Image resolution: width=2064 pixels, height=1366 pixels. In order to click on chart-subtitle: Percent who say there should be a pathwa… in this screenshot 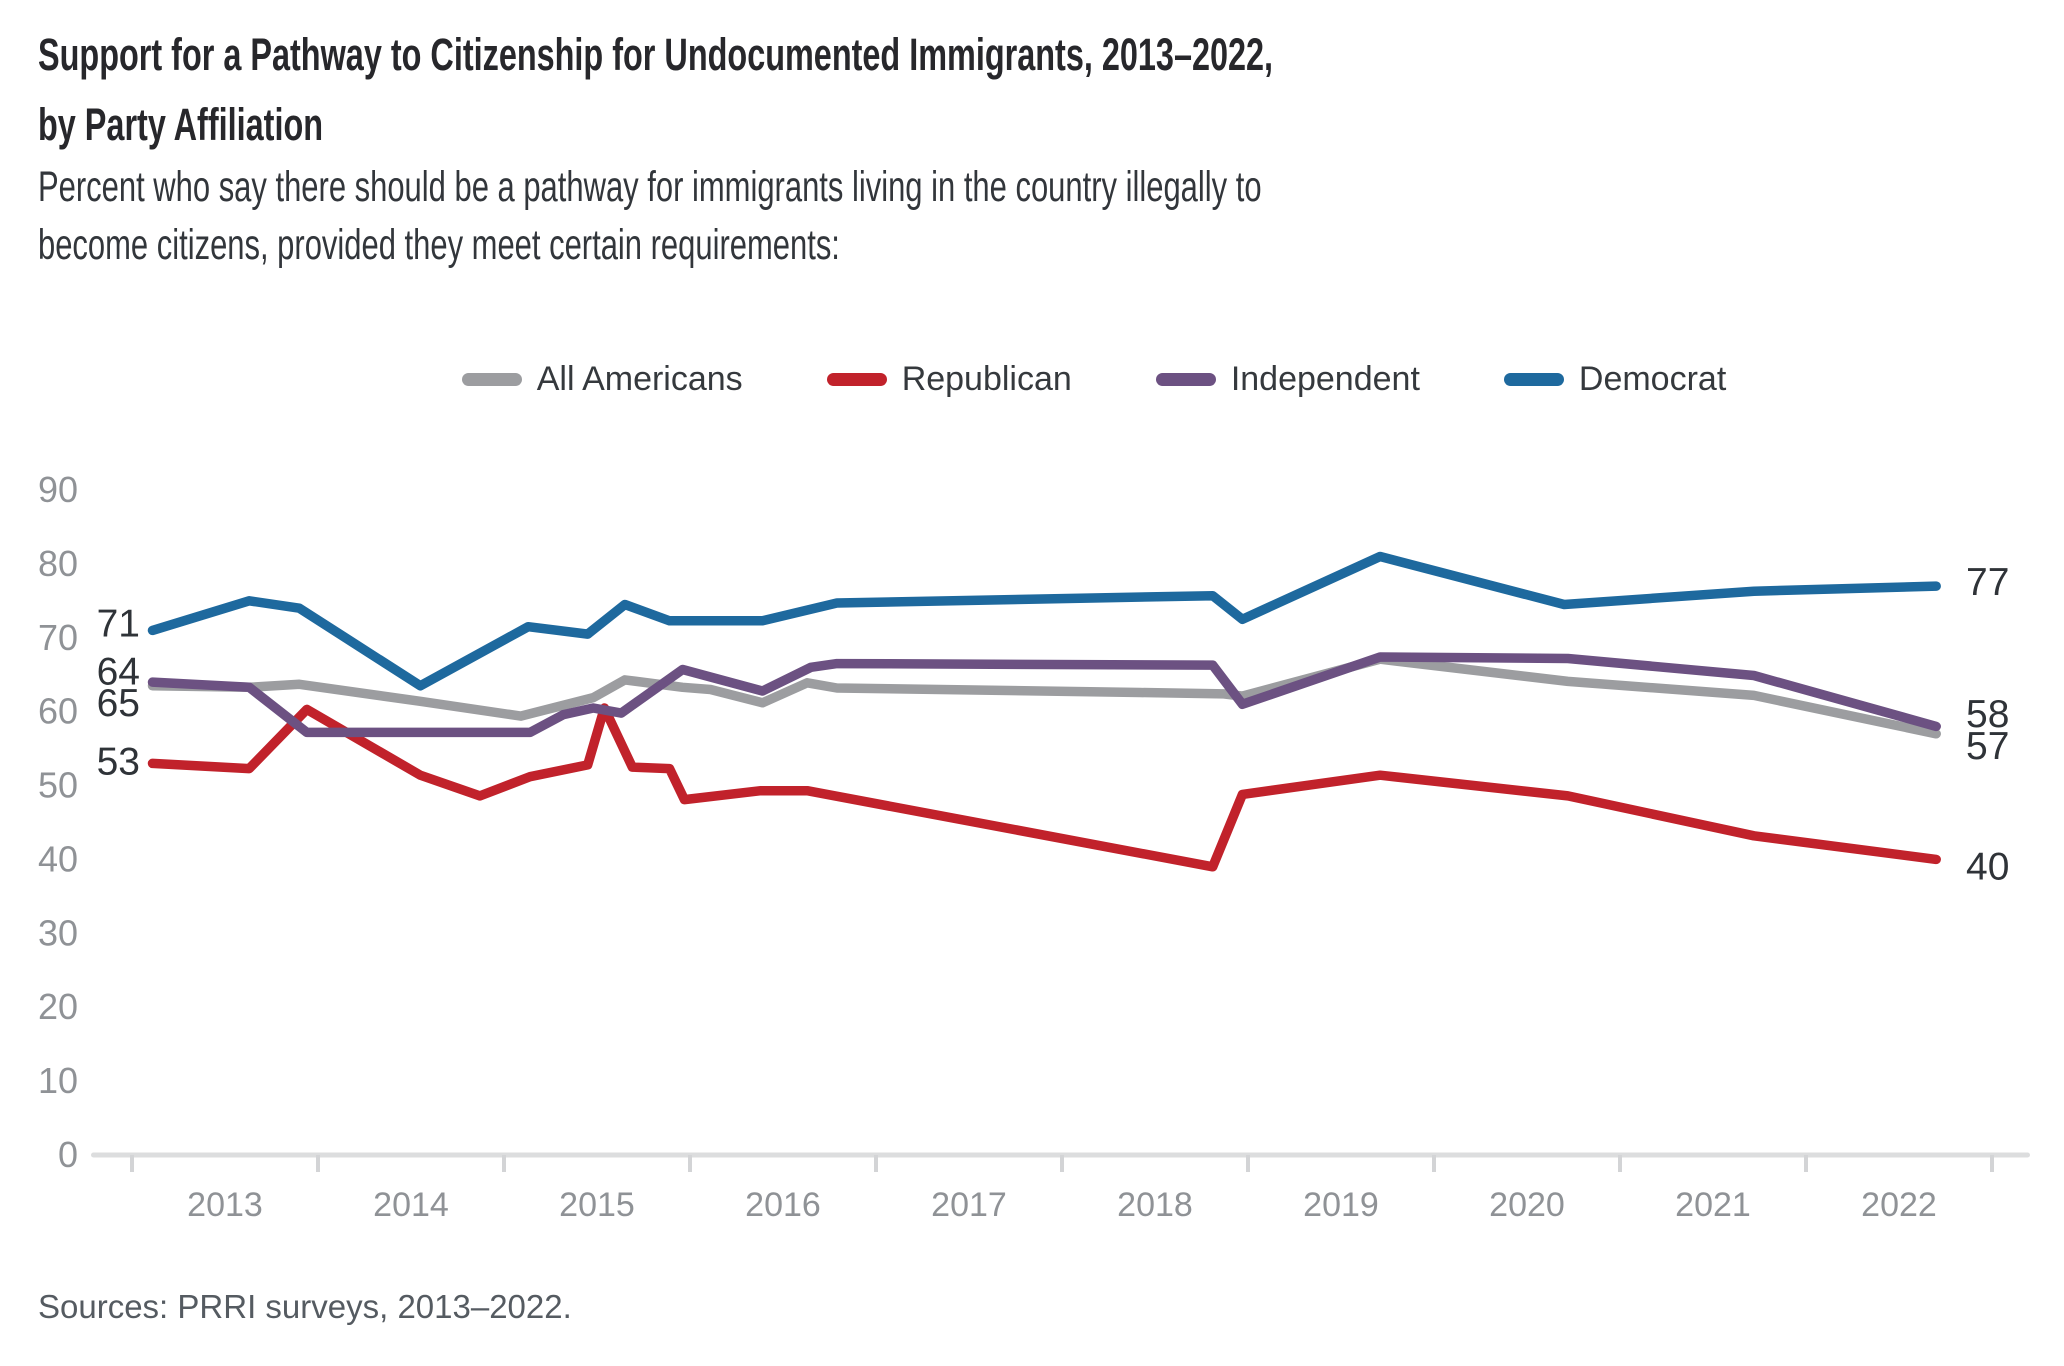, I will do `click(650, 216)`.